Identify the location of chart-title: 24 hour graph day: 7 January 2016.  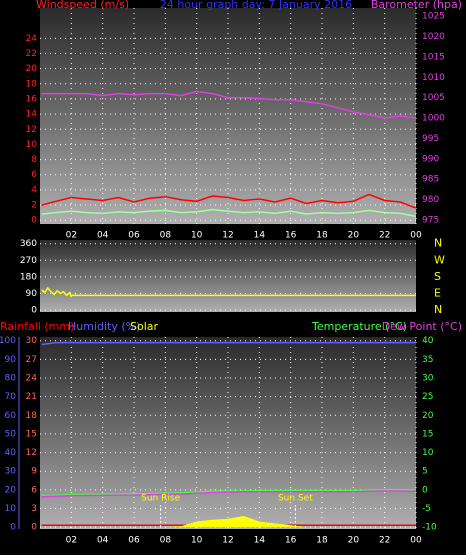
(256, 5).